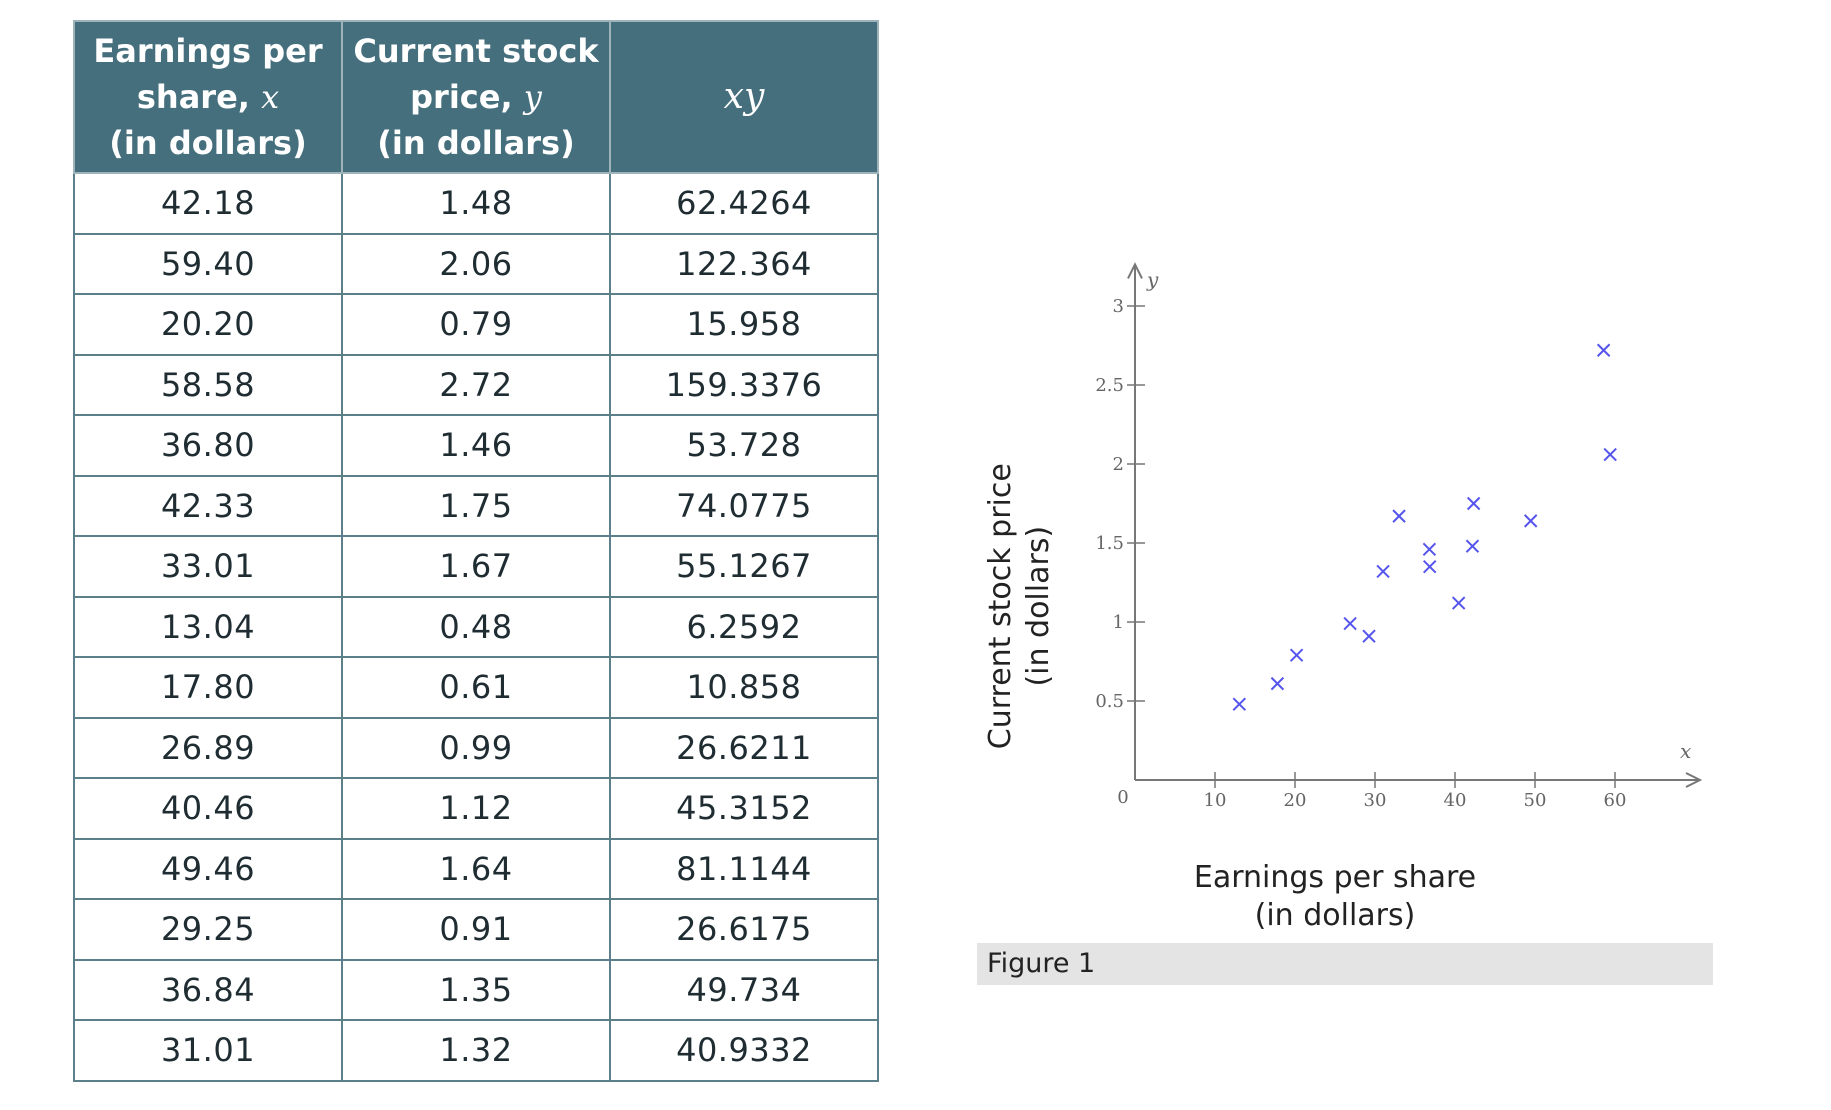  What do you see at coordinates (1295, 800) in the screenshot?
I see `x-tick-label: 20` at bounding box center [1295, 800].